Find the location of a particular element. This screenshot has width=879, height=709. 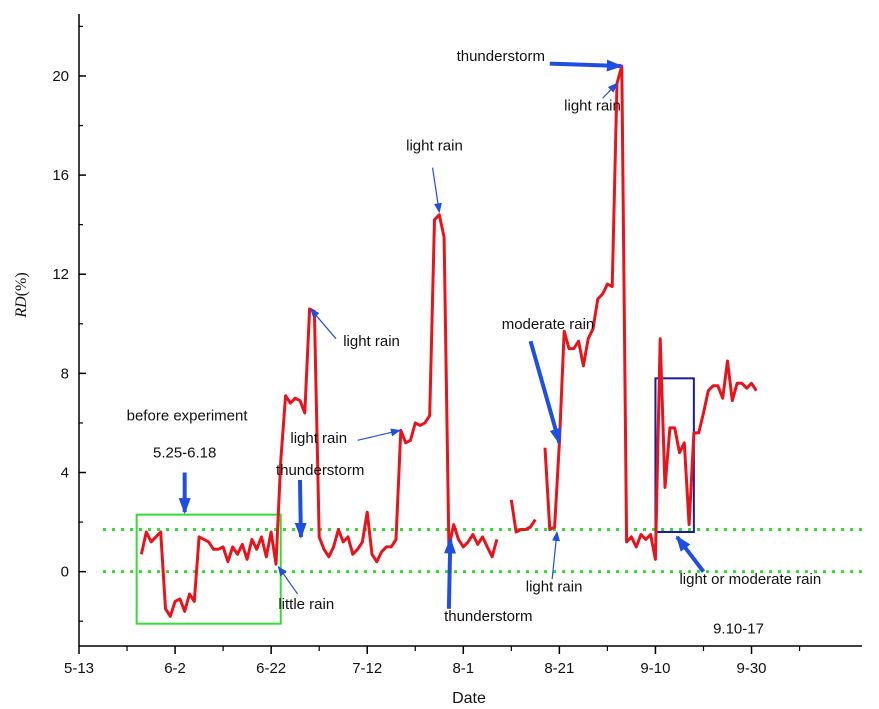

light-rain-2-label: light rain is located at coordinates (318, 438).